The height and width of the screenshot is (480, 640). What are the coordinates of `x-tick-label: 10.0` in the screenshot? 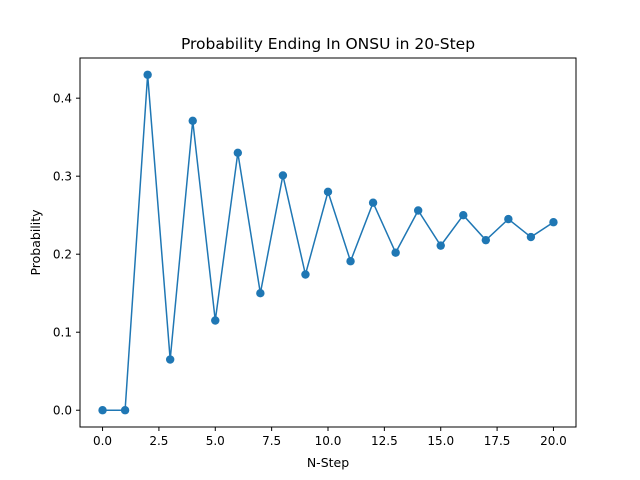 It's located at (328, 441).